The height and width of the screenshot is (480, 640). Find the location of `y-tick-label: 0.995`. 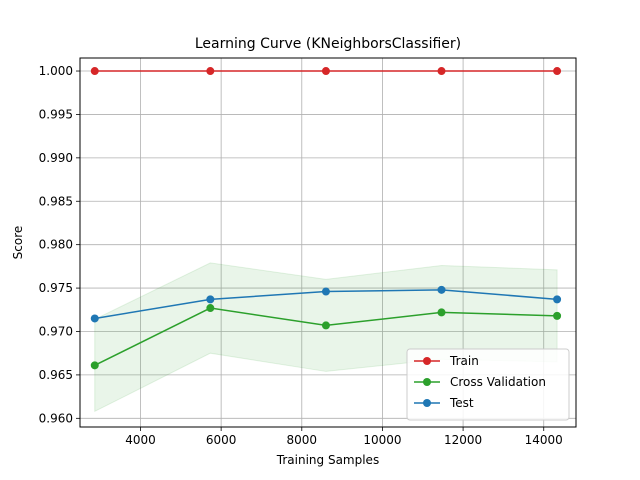

y-tick-label: 0.995 is located at coordinates (56, 114).